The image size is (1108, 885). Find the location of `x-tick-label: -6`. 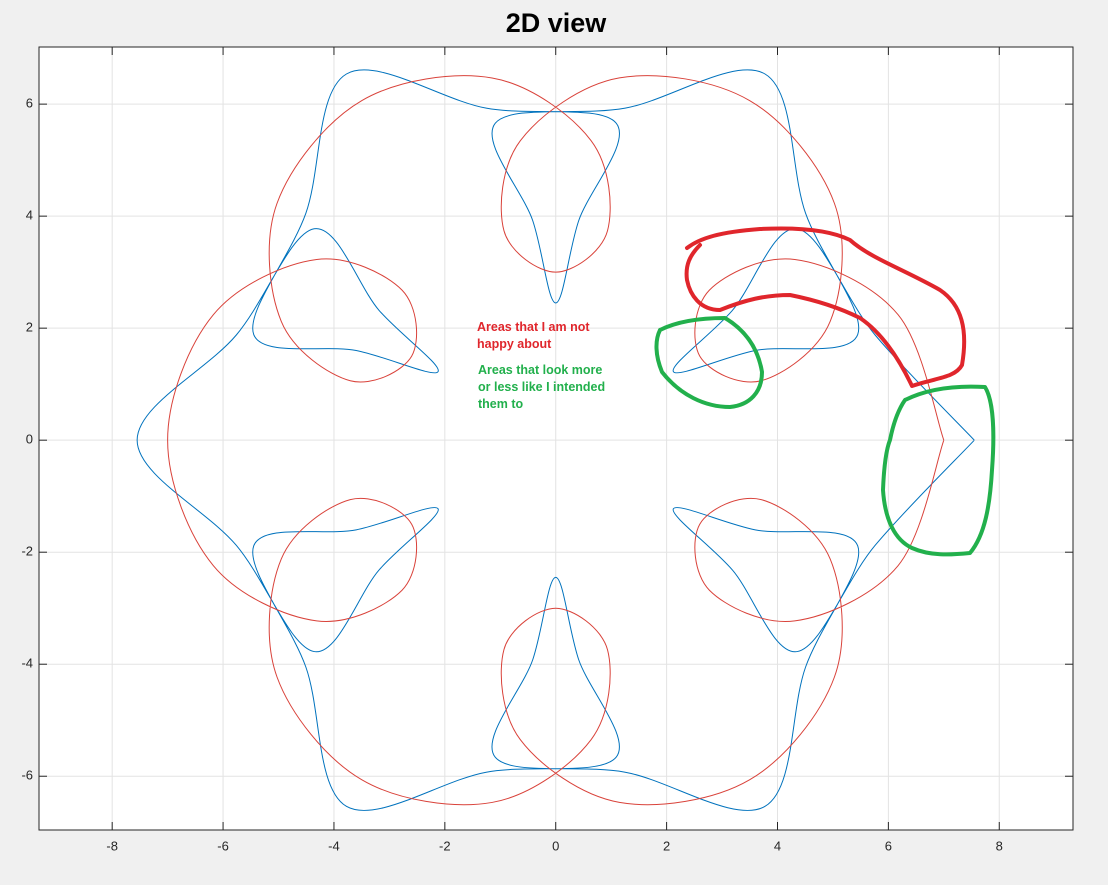

x-tick-label: -6 is located at coordinates (223, 845).